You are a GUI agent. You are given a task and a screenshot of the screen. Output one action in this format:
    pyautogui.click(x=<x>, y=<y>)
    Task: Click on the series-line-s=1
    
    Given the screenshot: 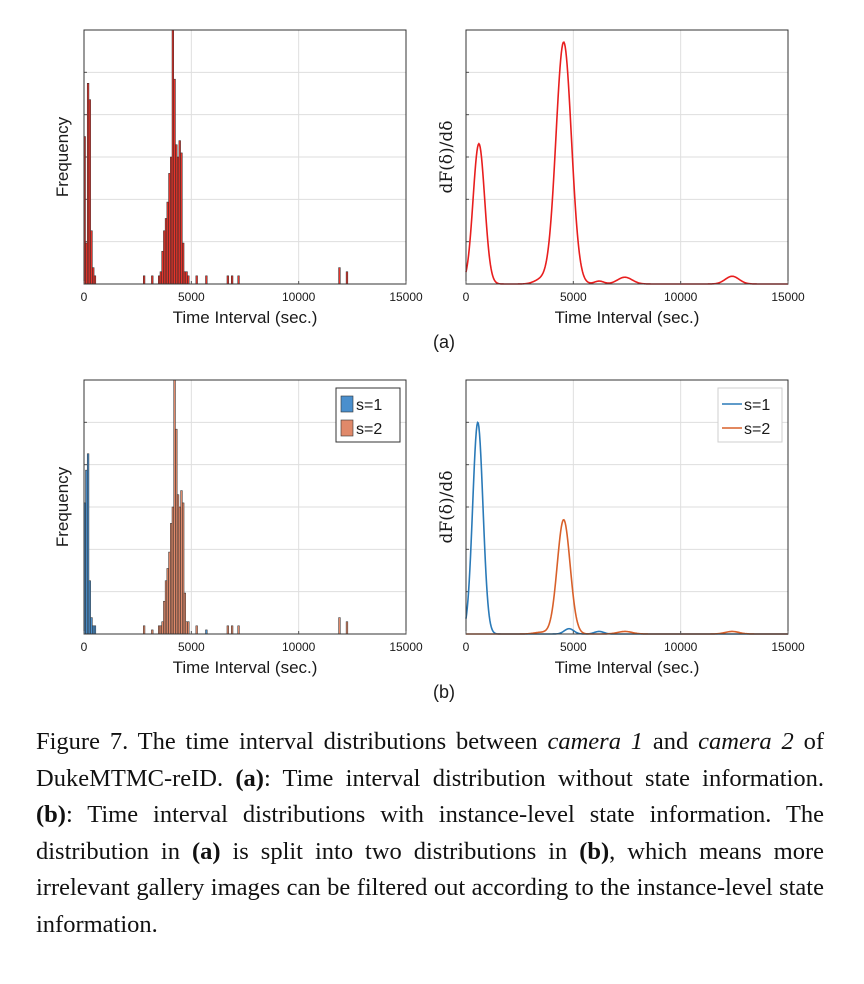 What is the action you would take?
    pyautogui.click(x=626, y=528)
    